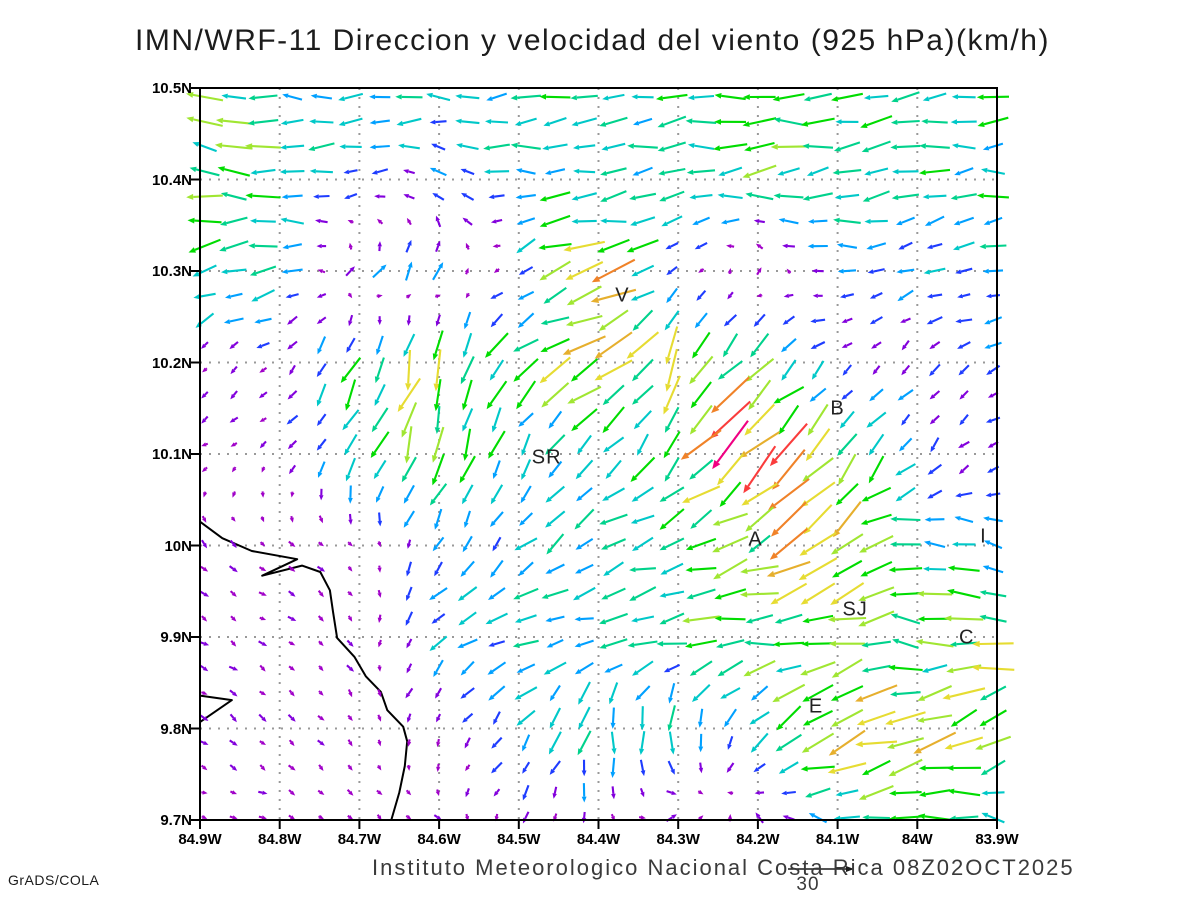 Image resolution: width=1200 pixels, height=900 pixels. Describe the element at coordinates (200, 839) in the screenshot. I see `lon-tick-label: 84.9W` at that location.